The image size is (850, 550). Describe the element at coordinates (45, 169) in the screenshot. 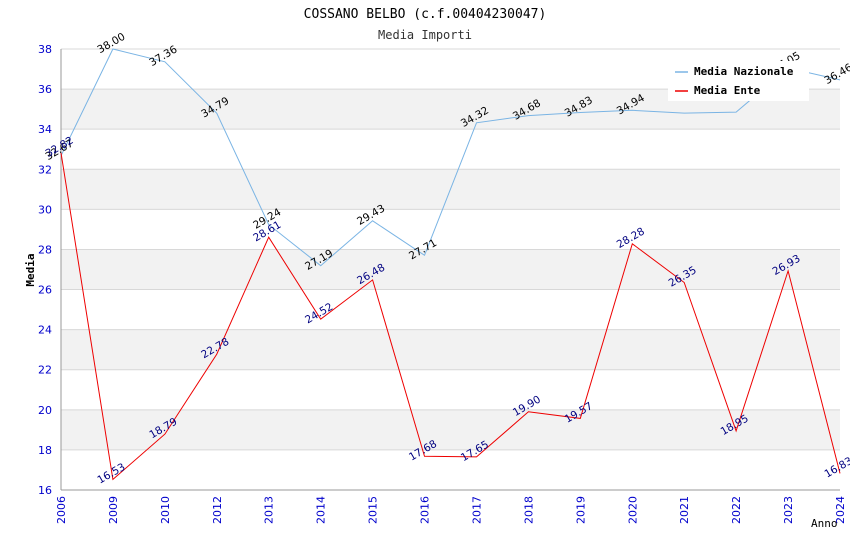

I see `y-tick-32: 32` at that location.